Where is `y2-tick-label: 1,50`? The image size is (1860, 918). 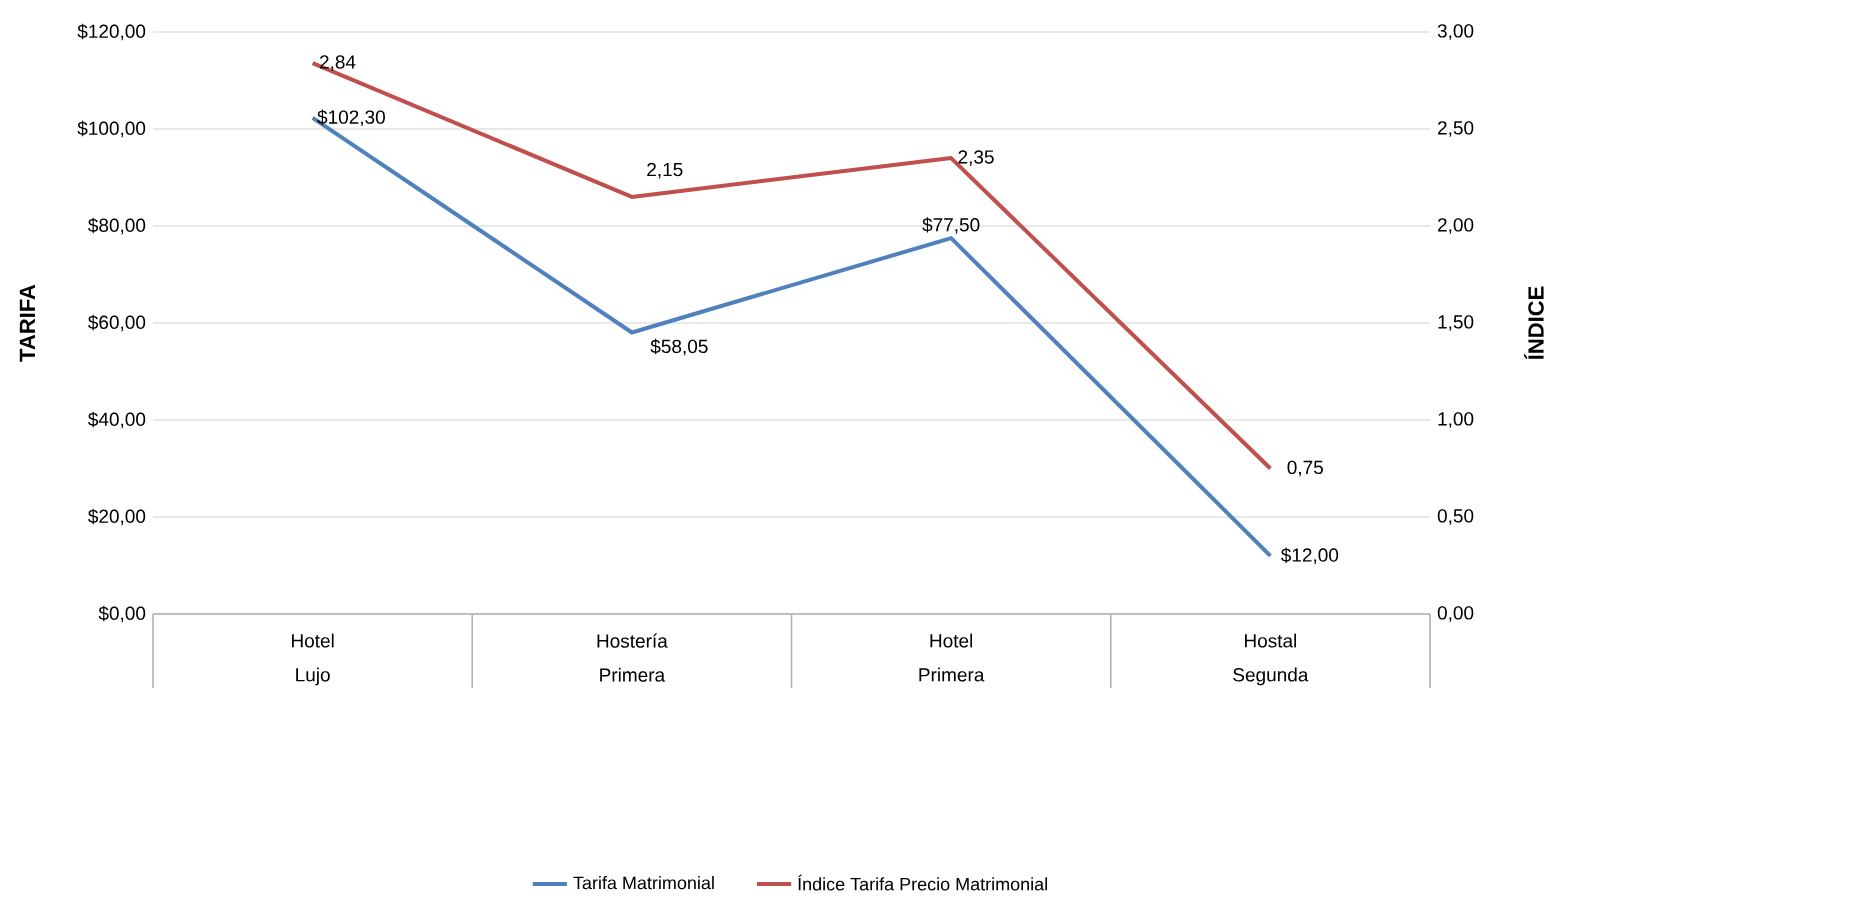 y2-tick-label: 1,50 is located at coordinates (1456, 323).